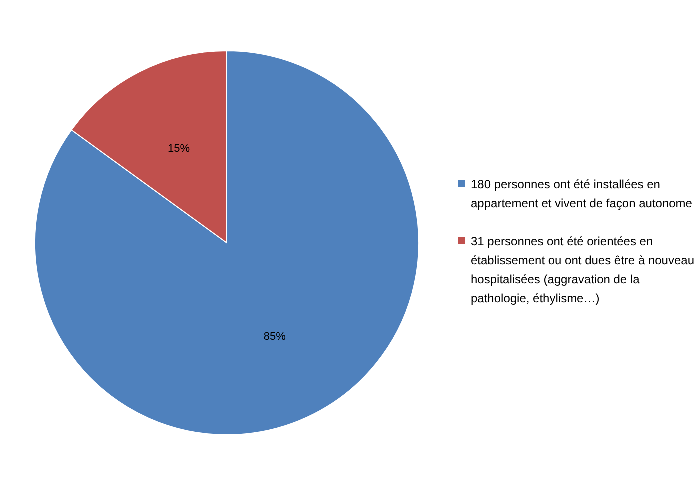 The image size is (696, 486). I want to click on legend-label: 180 personnes ont été installées en appartement et vivent de façon autonome, so click(582, 194).